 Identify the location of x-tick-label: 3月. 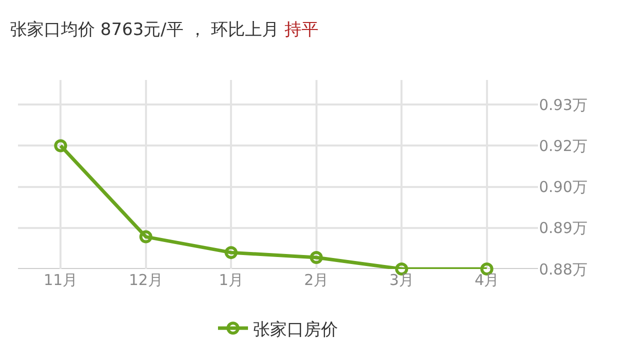
(401, 280).